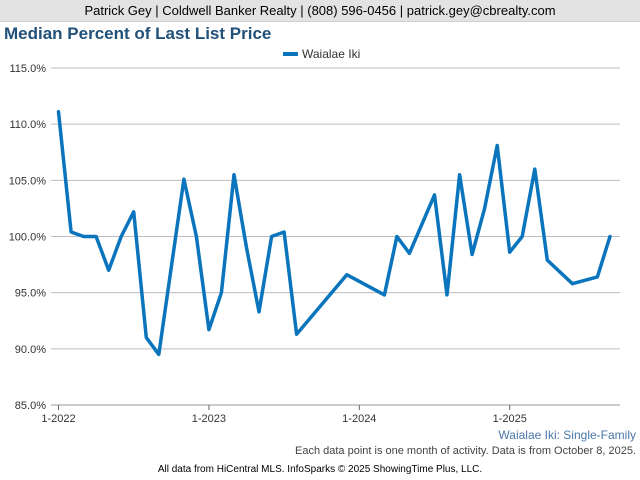 The height and width of the screenshot is (480, 640). What do you see at coordinates (138, 33) in the screenshot?
I see `chart-title: Median Percent of Last List Price` at bounding box center [138, 33].